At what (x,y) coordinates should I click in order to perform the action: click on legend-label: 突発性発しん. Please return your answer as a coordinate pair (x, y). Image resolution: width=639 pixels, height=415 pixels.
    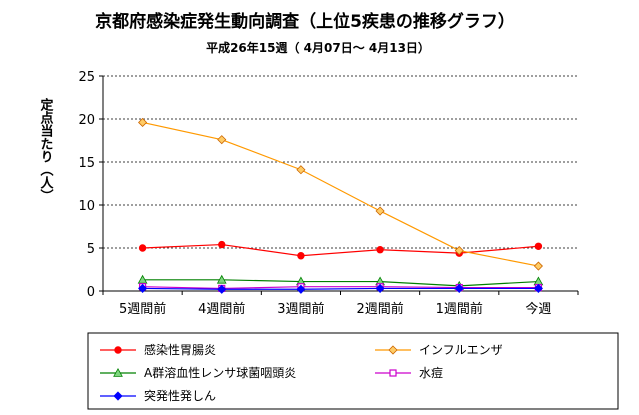
    Looking at the image, I should click on (180, 395).